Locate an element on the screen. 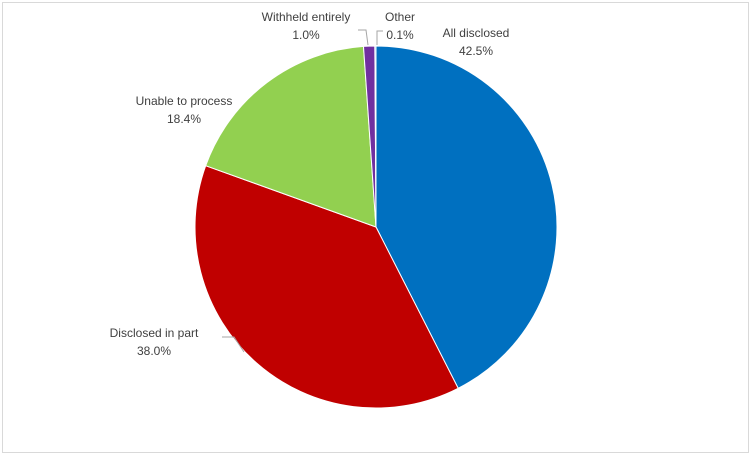  leader-line-other is located at coordinates (379, 37).